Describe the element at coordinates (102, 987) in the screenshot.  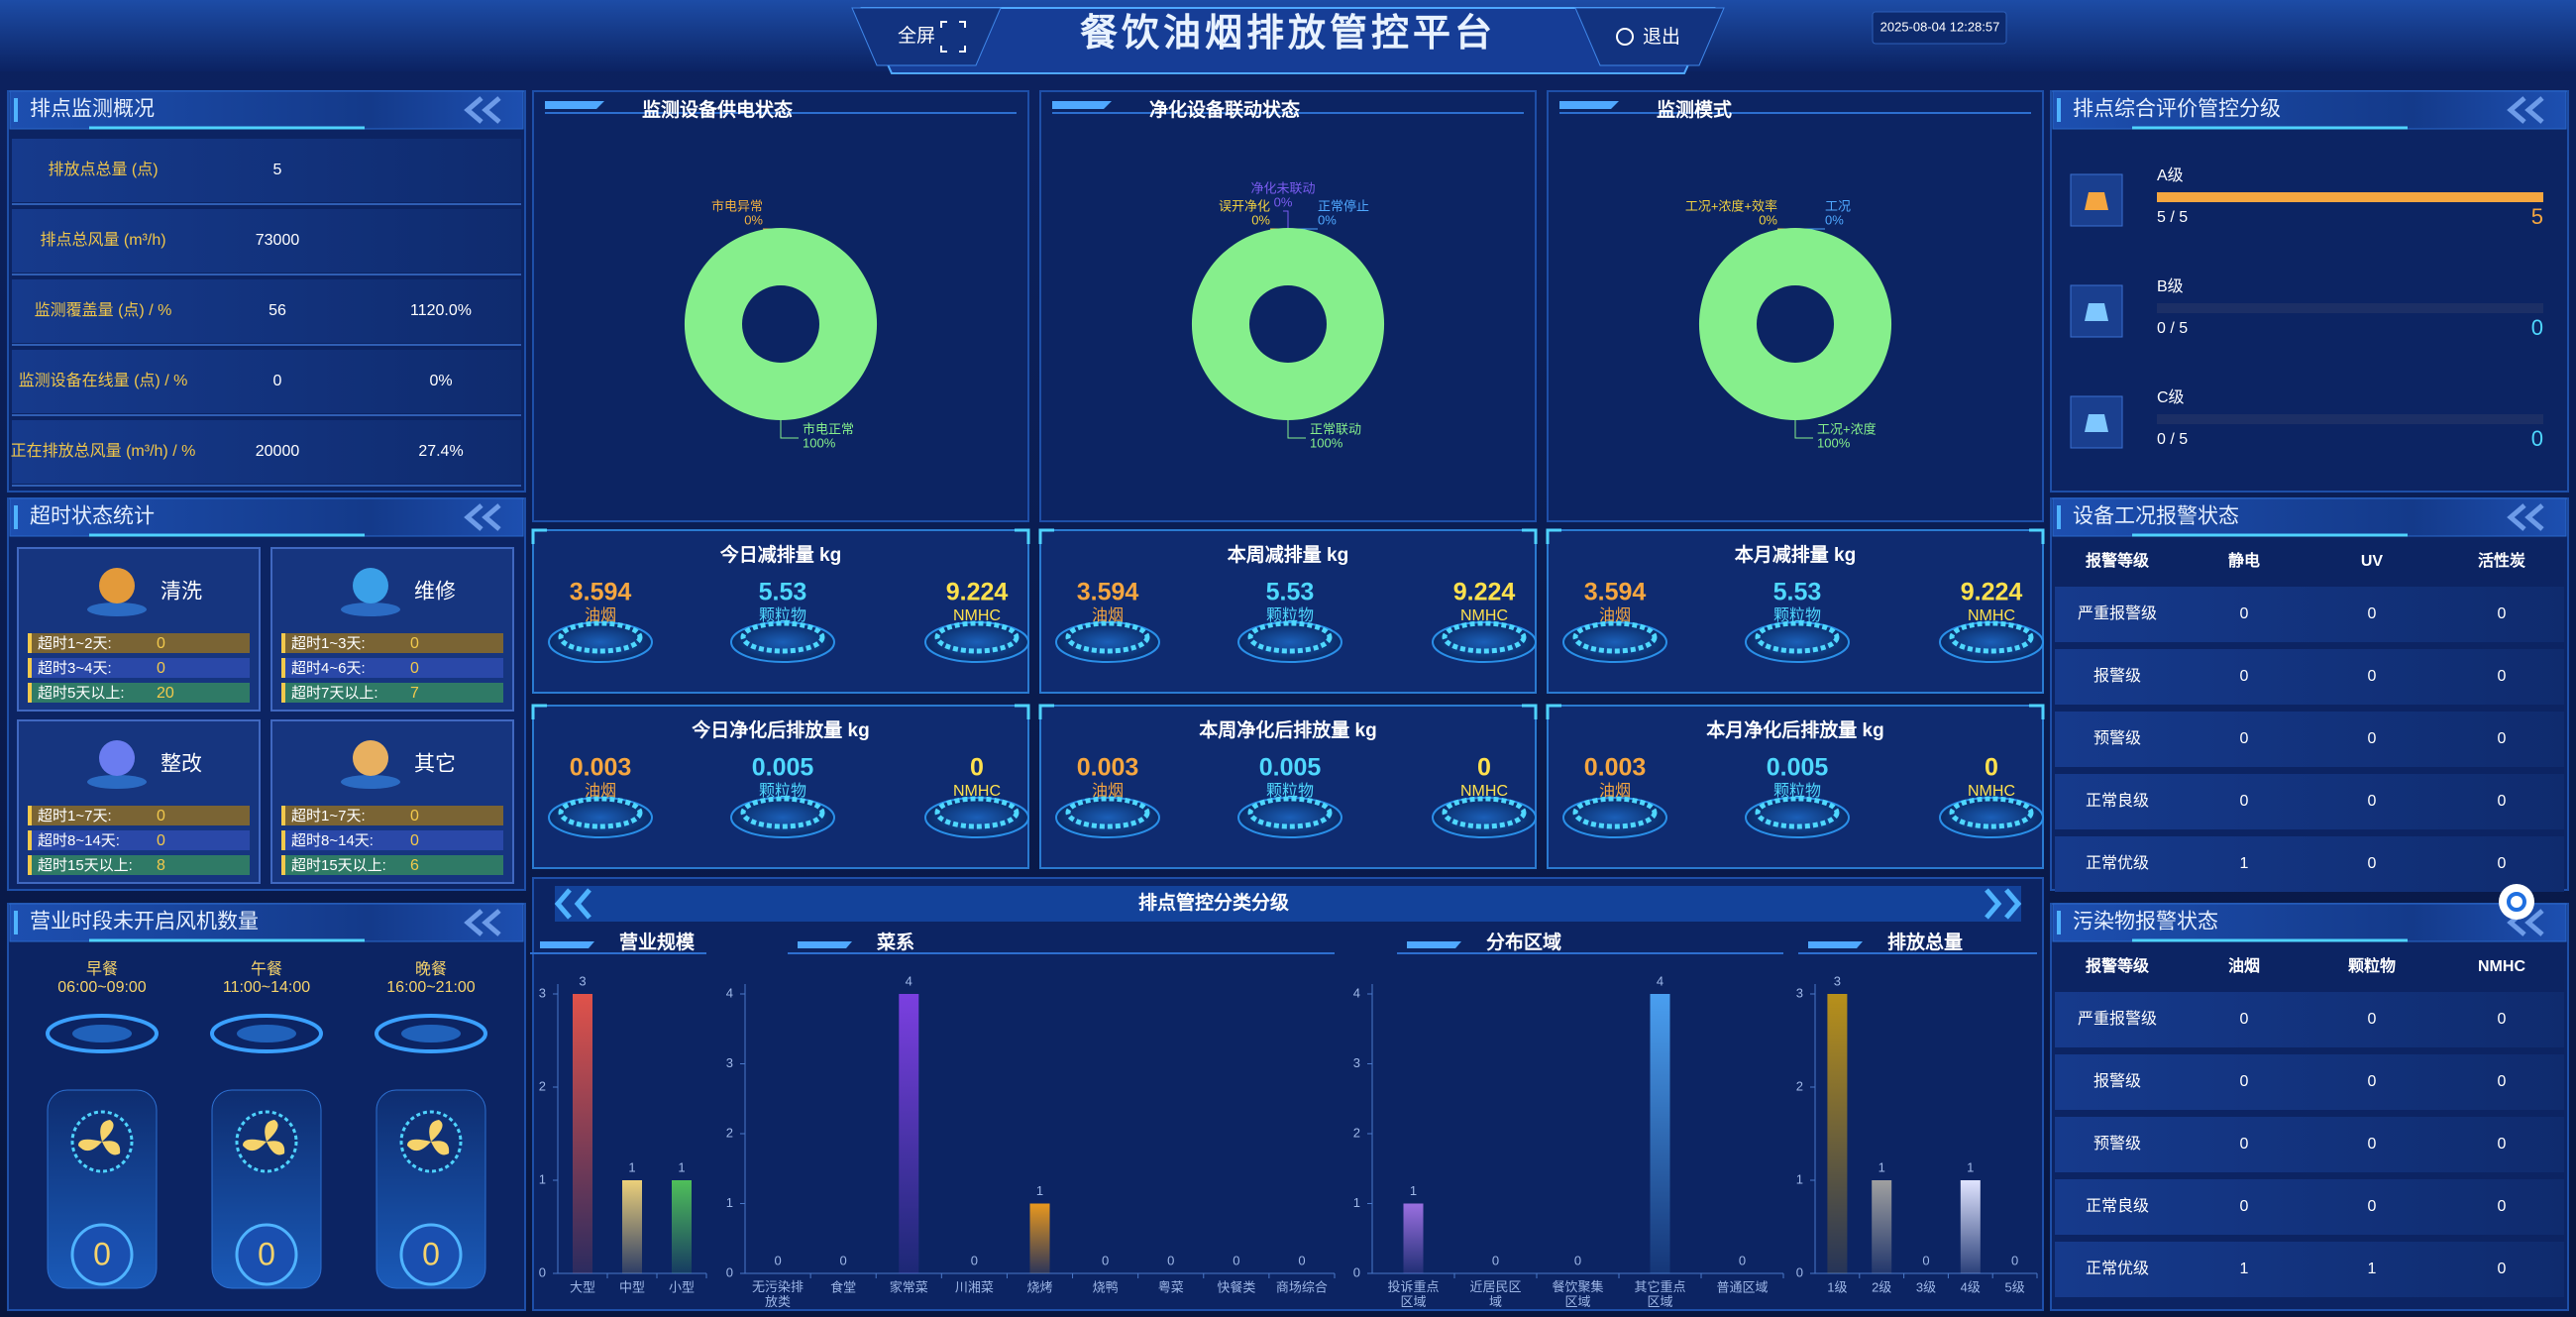
I see `period-time: 06:00~09:00` at that location.